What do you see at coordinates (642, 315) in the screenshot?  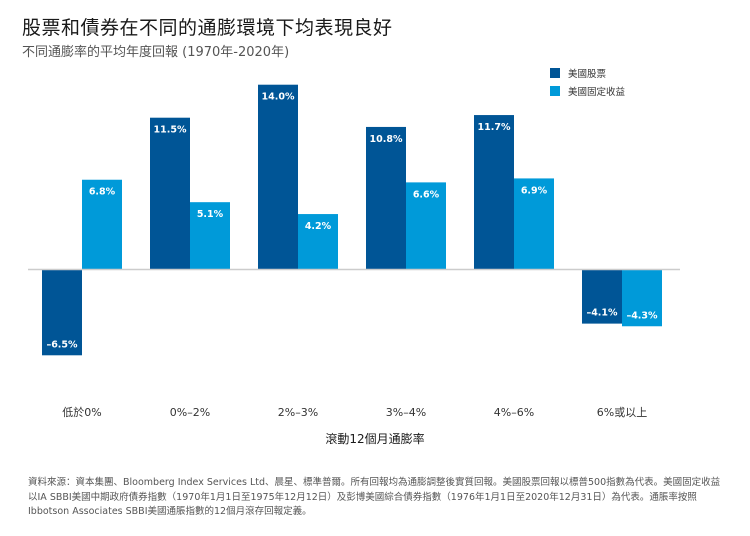 I see `bar-value-label: –4.3%` at bounding box center [642, 315].